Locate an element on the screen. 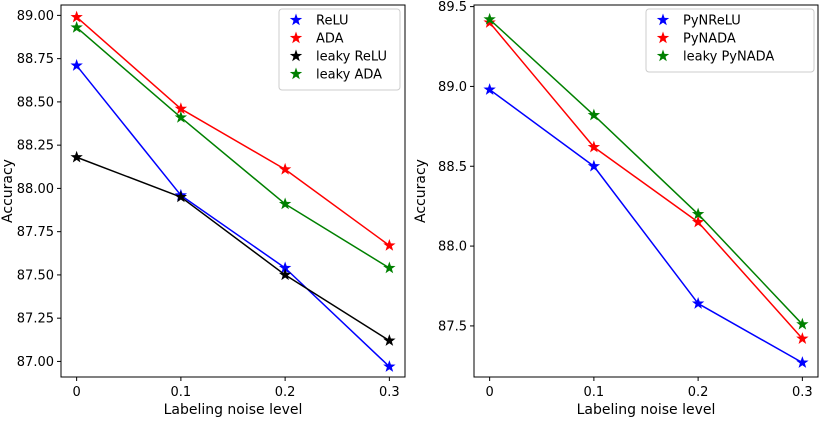 Image resolution: width=831 pixels, height=423 pixels. chart-1-y-tick-label-2: 87.25 is located at coordinates (35, 319).